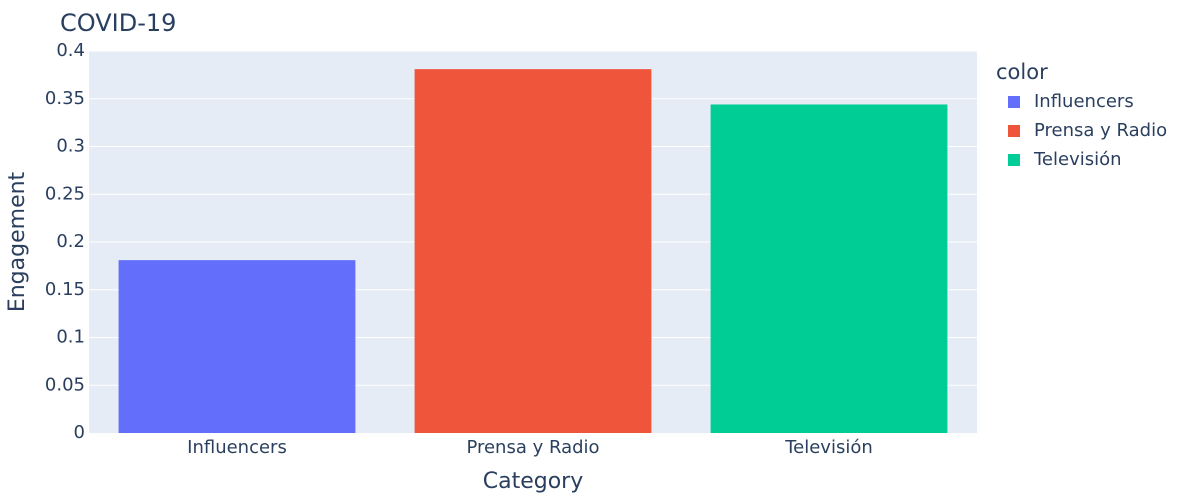 The height and width of the screenshot is (504, 1200). What do you see at coordinates (65, 384) in the screenshot?
I see `y-tick-label: 0.05` at bounding box center [65, 384].